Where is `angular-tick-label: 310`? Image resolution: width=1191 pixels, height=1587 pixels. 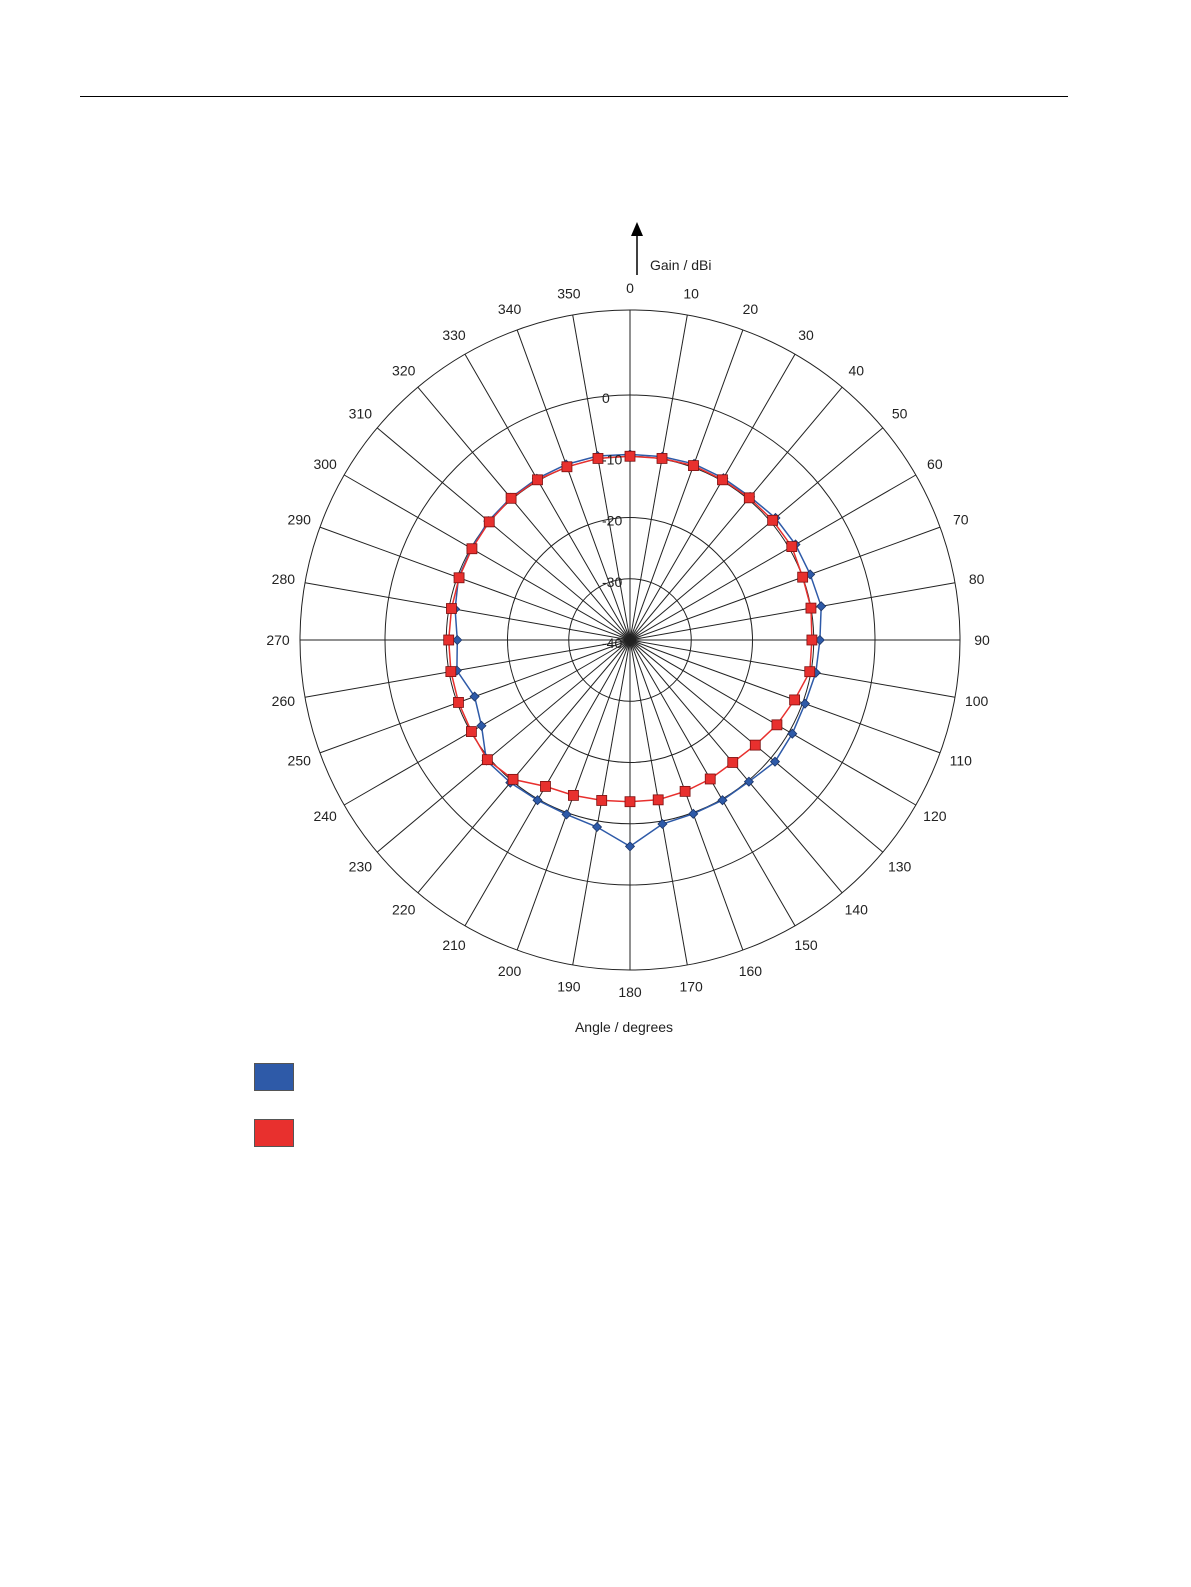 angular-tick-label: 310 is located at coordinates (361, 414).